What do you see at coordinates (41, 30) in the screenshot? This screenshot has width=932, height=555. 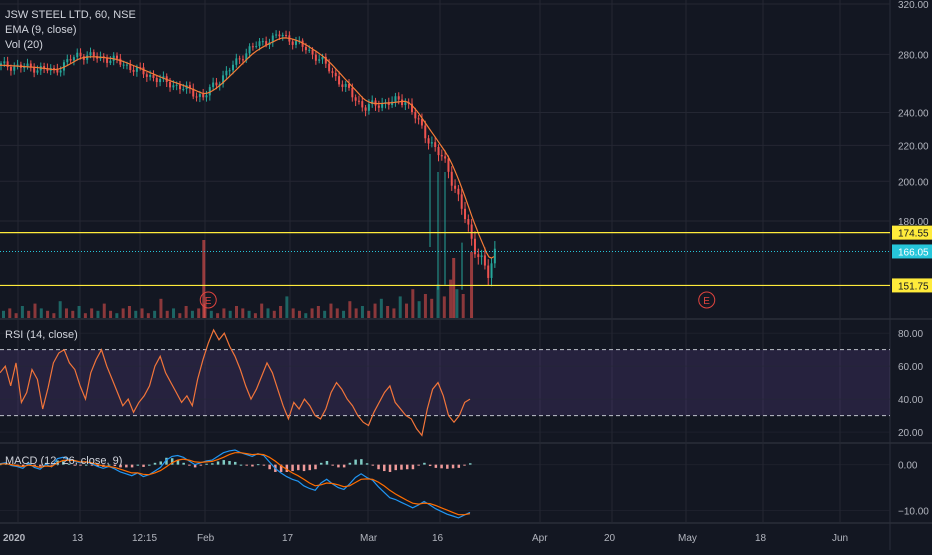 I see `ema-legend: EMA (9, close)` at bounding box center [41, 30].